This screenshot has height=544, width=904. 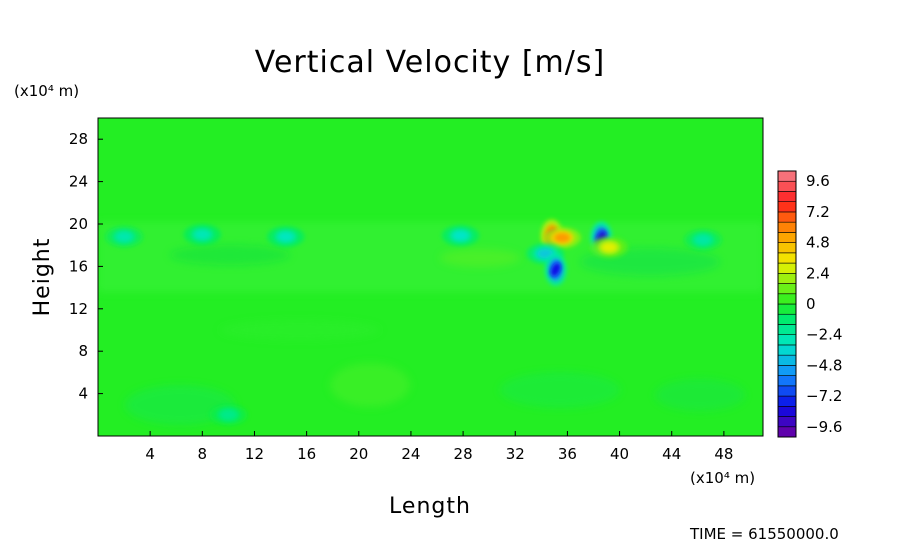 I want to click on colorbar-tick-label: 4.8, so click(x=818, y=243).